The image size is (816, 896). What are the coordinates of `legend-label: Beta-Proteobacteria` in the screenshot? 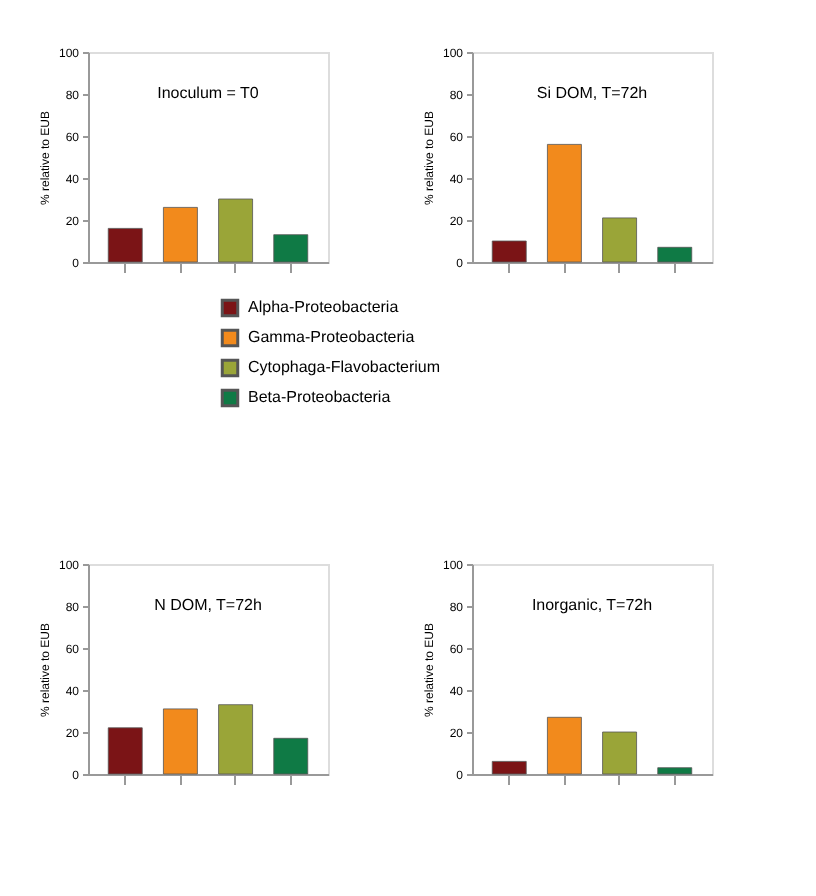 It's located at (320, 397).